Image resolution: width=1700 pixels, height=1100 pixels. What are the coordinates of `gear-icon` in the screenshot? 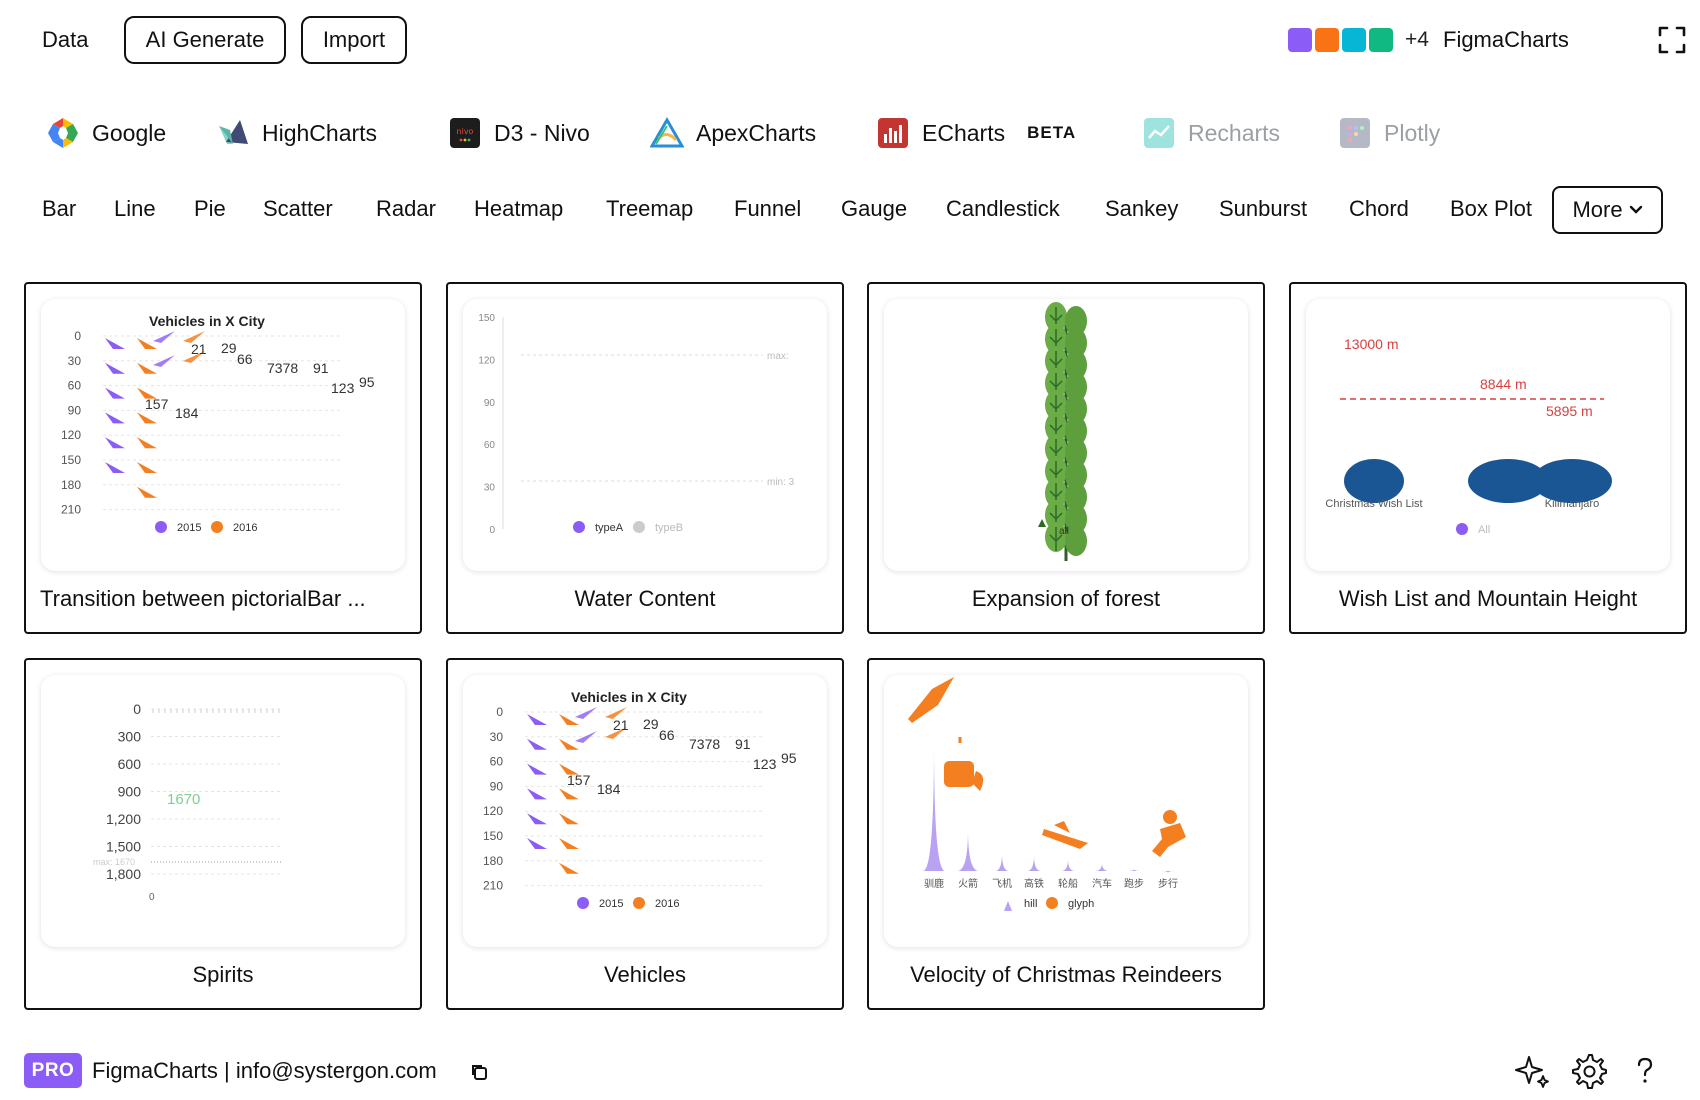 It's located at (1589, 1071).